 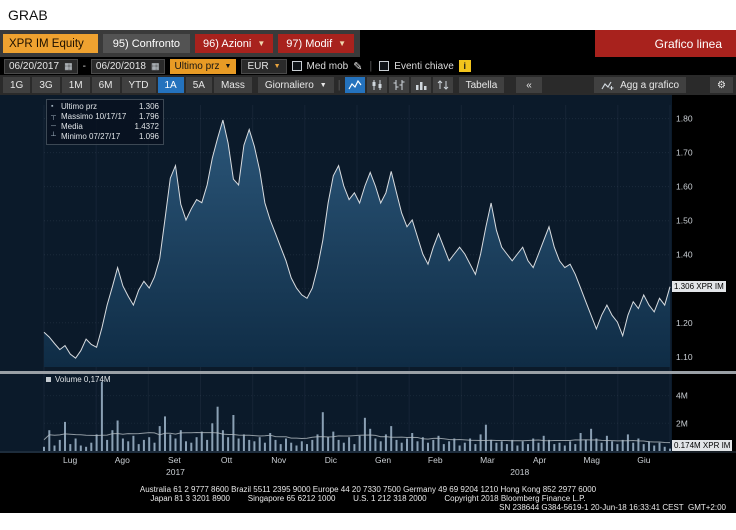 What do you see at coordinates (198, 85) in the screenshot?
I see `period-tab-5a: 5A` at bounding box center [198, 85].